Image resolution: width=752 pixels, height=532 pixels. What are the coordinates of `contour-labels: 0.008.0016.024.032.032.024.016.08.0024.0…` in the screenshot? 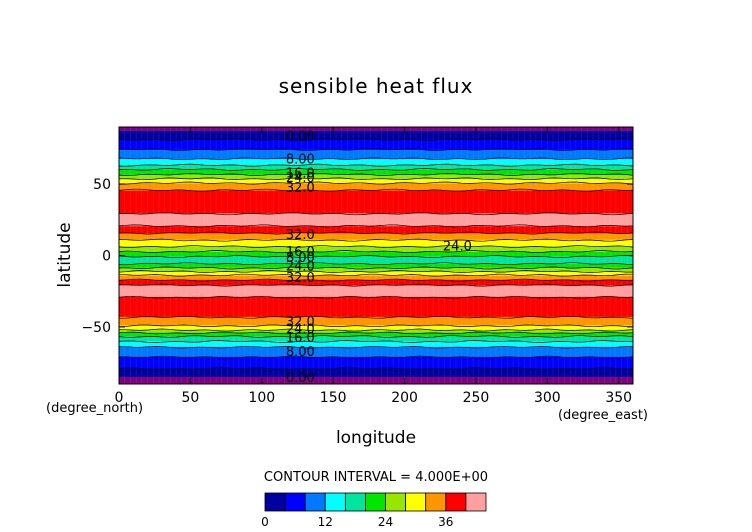 It's located at (379, 258).